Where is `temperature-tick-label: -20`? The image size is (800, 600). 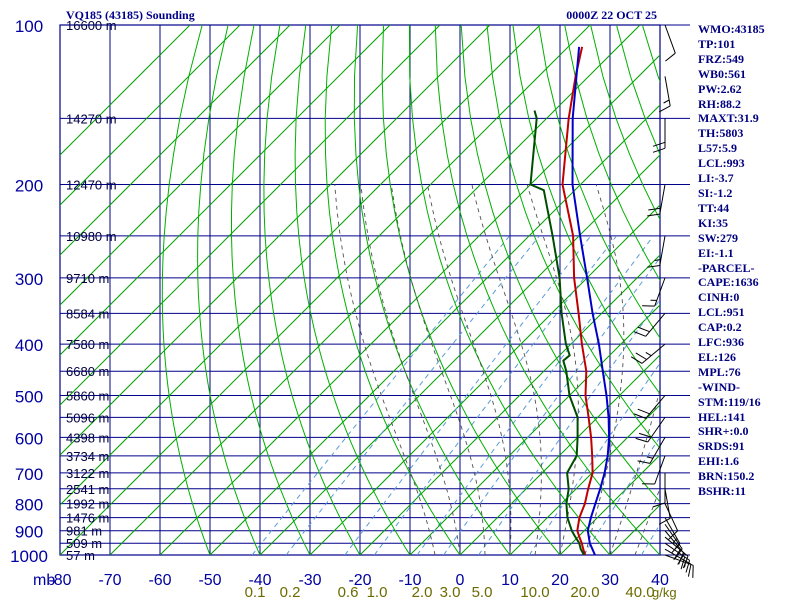
temperature-tick-label: -20 is located at coordinates (359, 580).